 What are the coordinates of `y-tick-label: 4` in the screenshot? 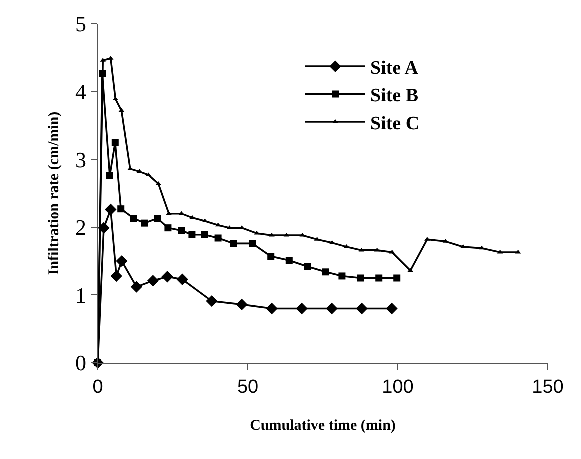 It's located at (80, 92).